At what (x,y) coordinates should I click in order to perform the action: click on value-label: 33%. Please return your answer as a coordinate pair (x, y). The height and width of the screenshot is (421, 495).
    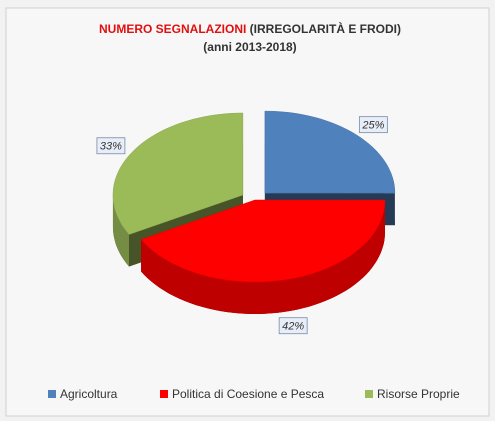
    Looking at the image, I should click on (111, 147).